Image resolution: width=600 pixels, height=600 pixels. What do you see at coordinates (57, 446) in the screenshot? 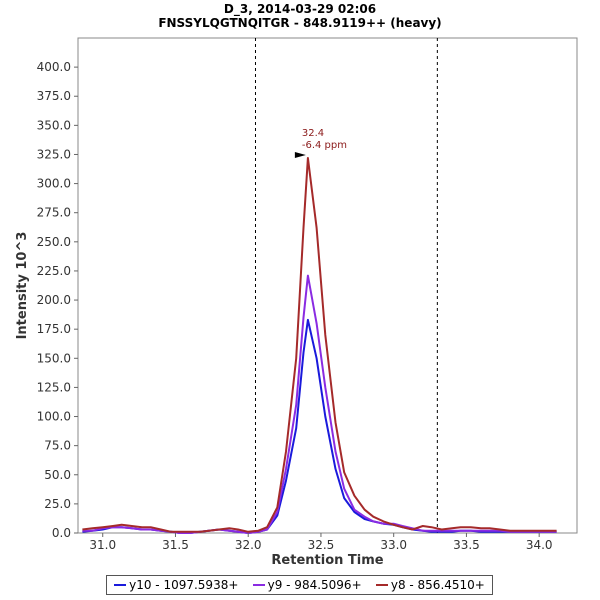
I see `y-tick-label: 75.0` at bounding box center [57, 446].